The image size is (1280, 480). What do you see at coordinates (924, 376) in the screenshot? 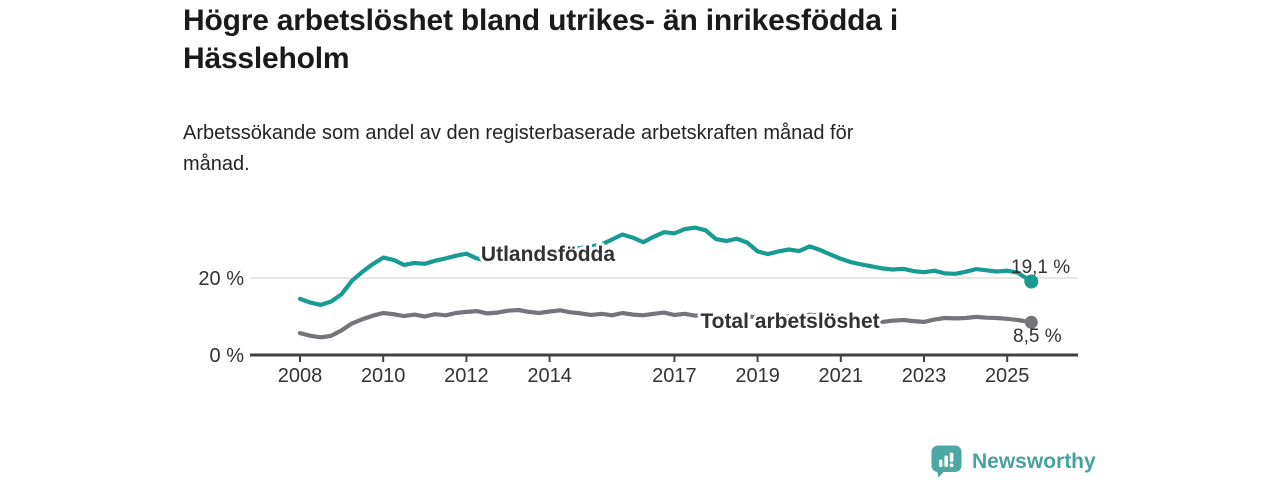
I see `x-tick-label-2023: 2023` at bounding box center [924, 376].